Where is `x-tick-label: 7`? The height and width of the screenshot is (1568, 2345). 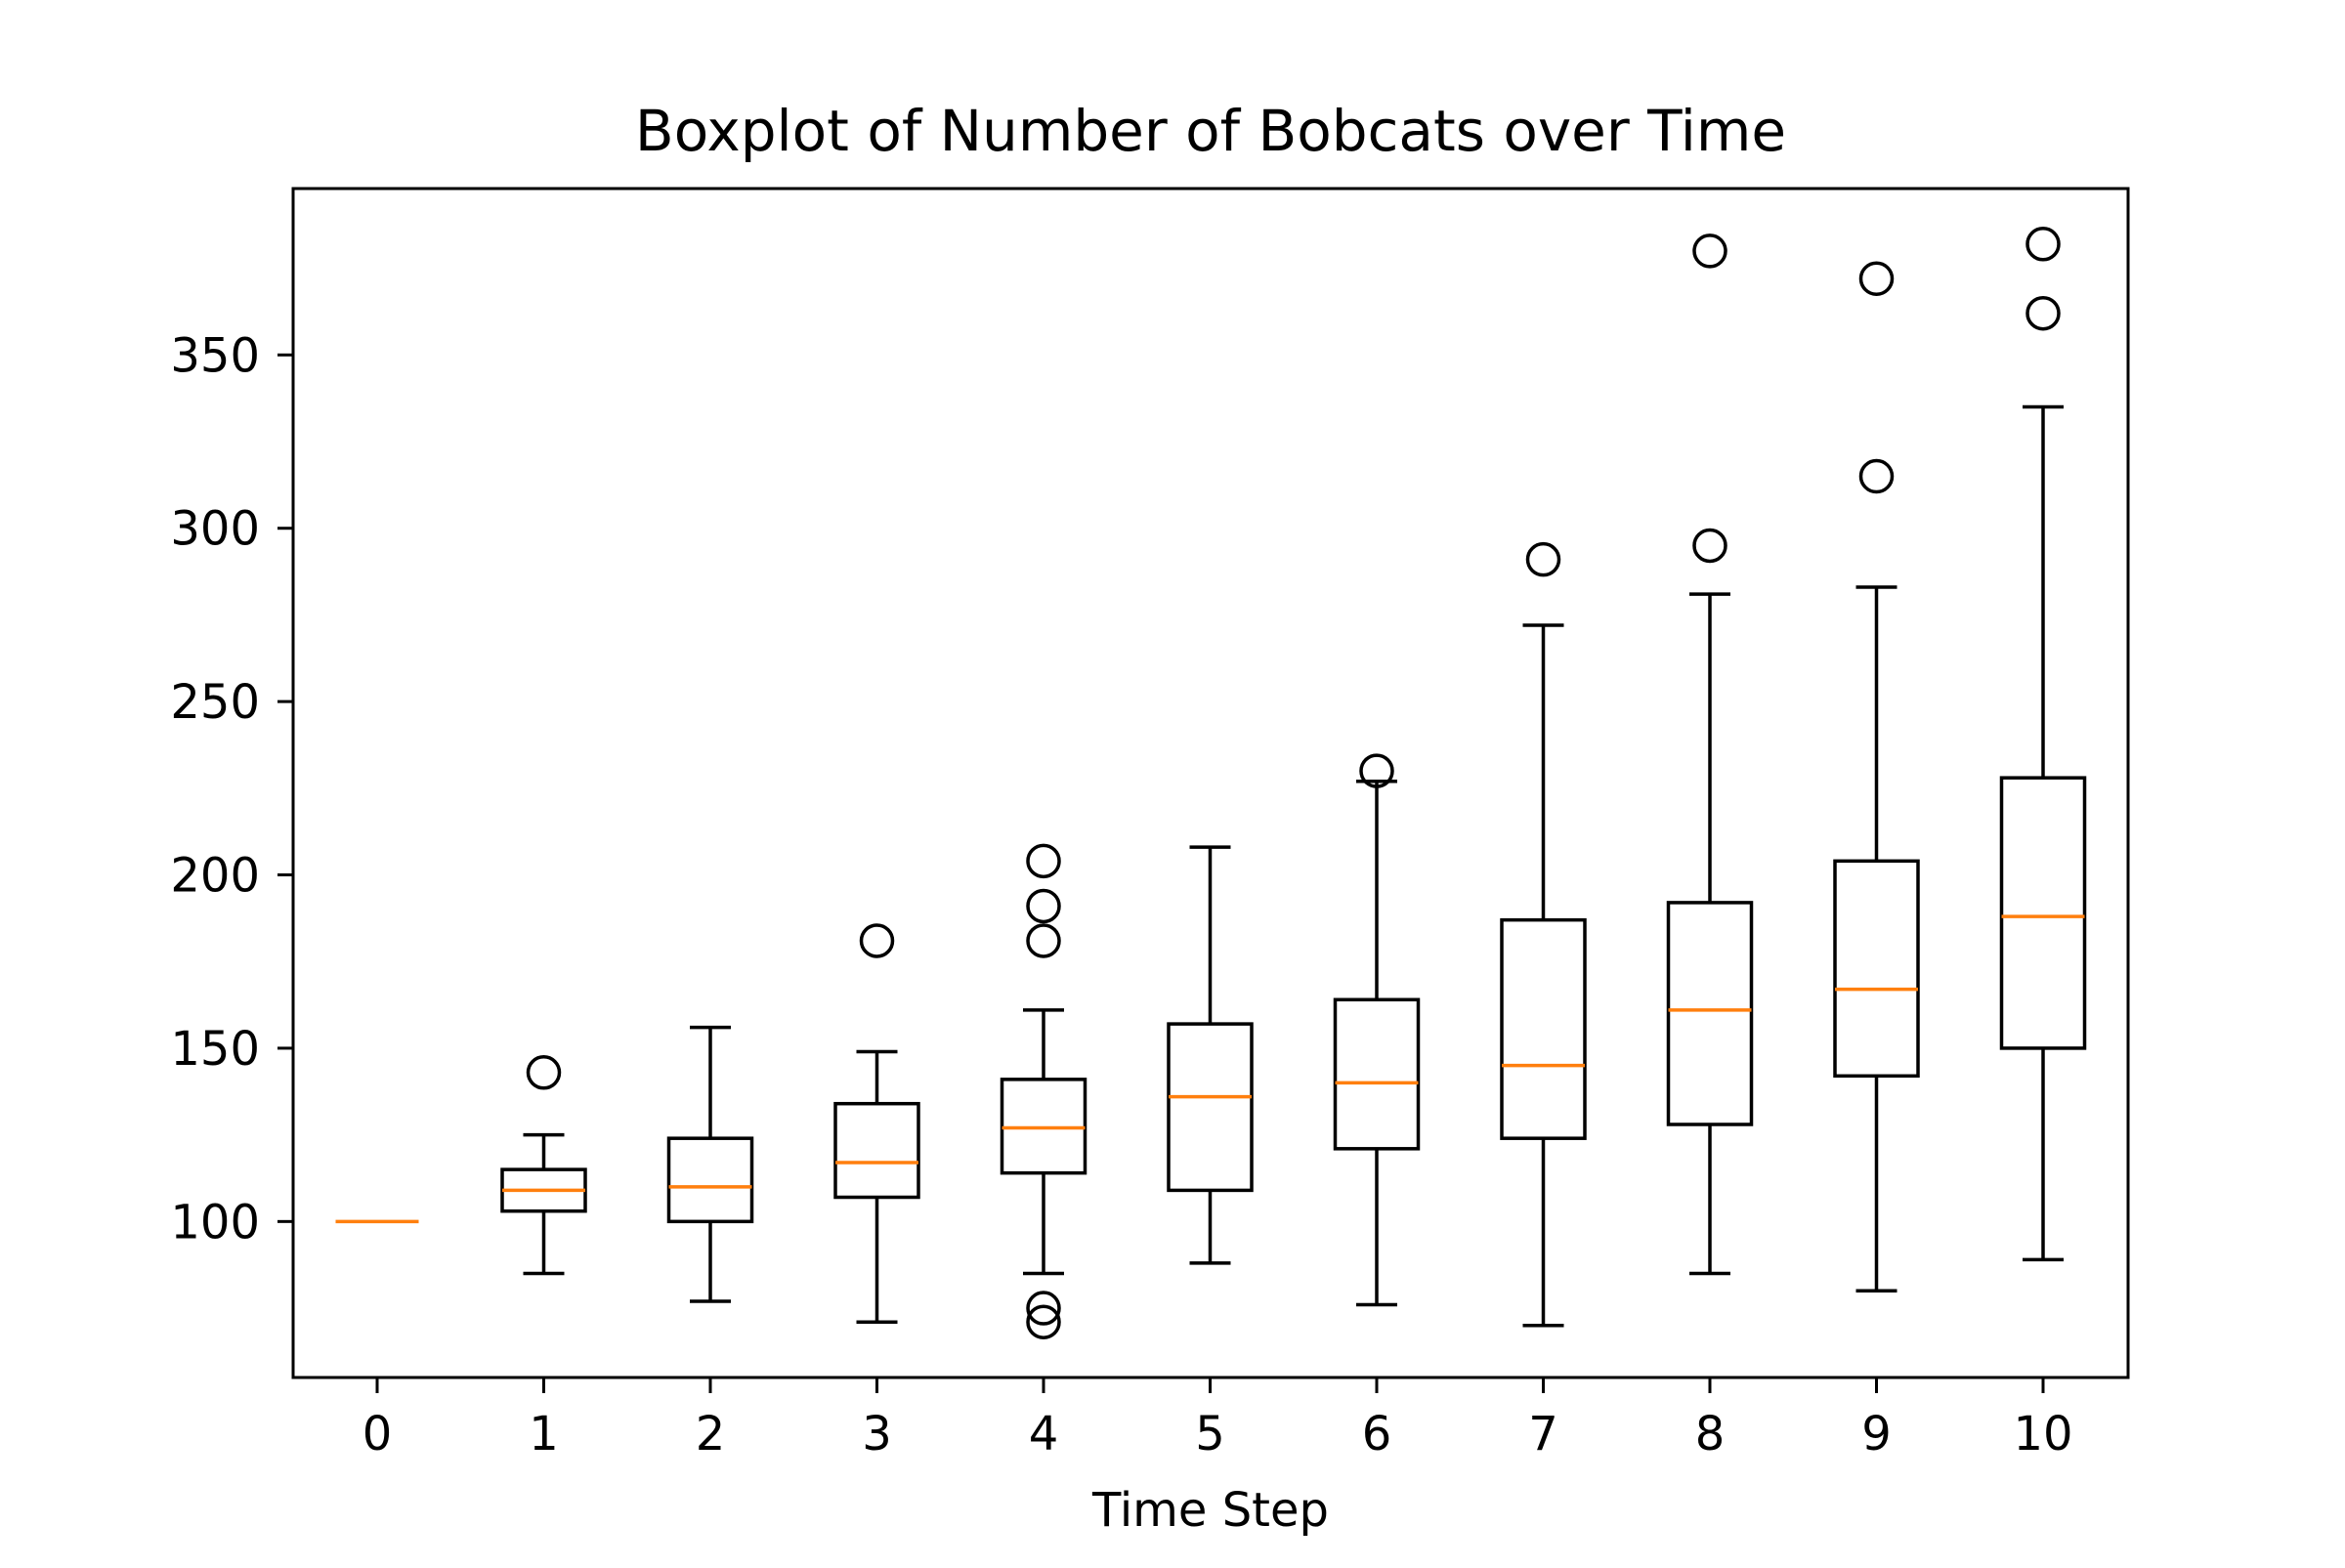 x-tick-label: 7 is located at coordinates (1543, 1434).